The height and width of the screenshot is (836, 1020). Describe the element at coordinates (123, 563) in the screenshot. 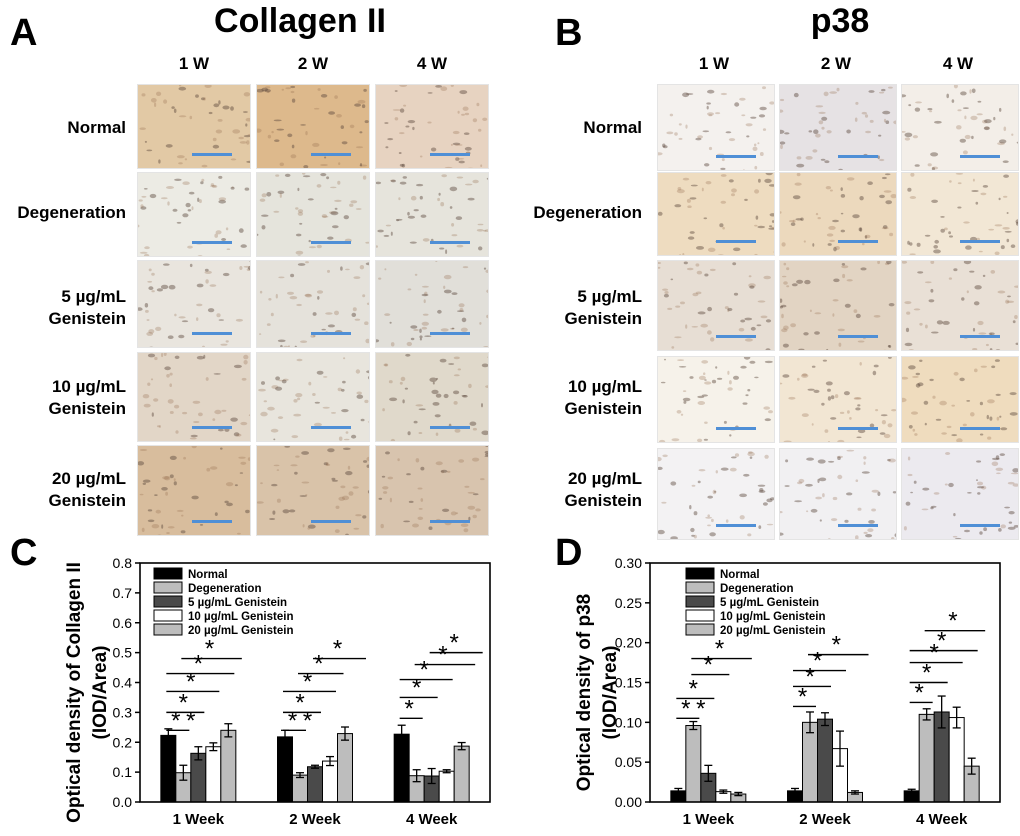

I see `y-tick-label: 0.8` at that location.